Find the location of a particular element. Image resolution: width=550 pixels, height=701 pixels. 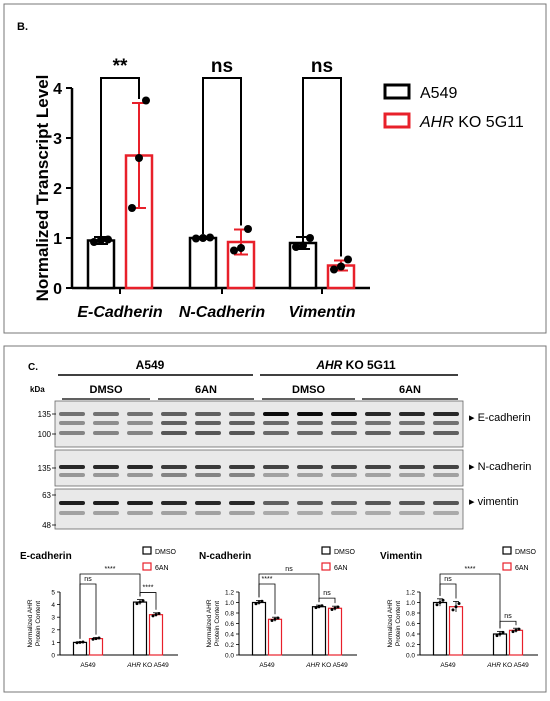

panel-c-label: C. is located at coordinates (33, 367).